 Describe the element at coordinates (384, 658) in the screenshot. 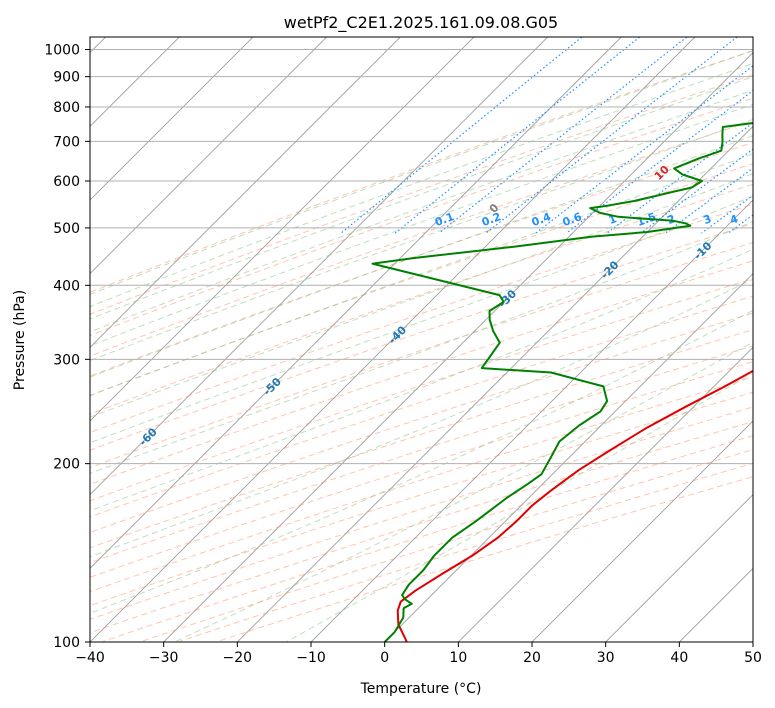

I see `x-tick-label: 0` at that location.